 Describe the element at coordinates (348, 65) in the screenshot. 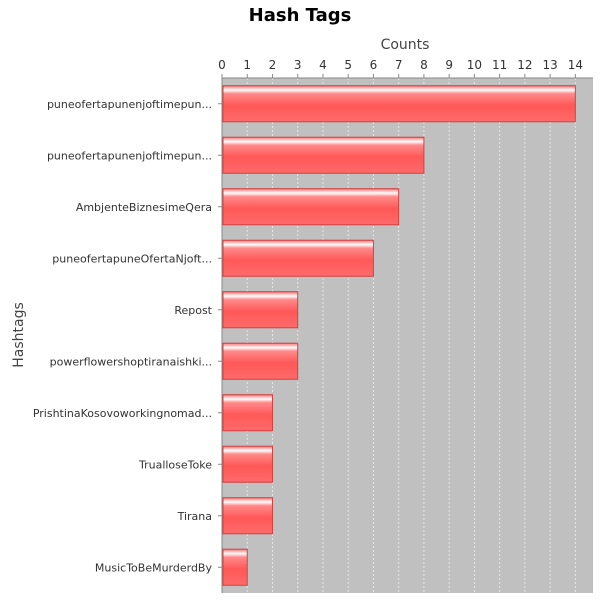

I see `x-tick-label: 5` at that location.